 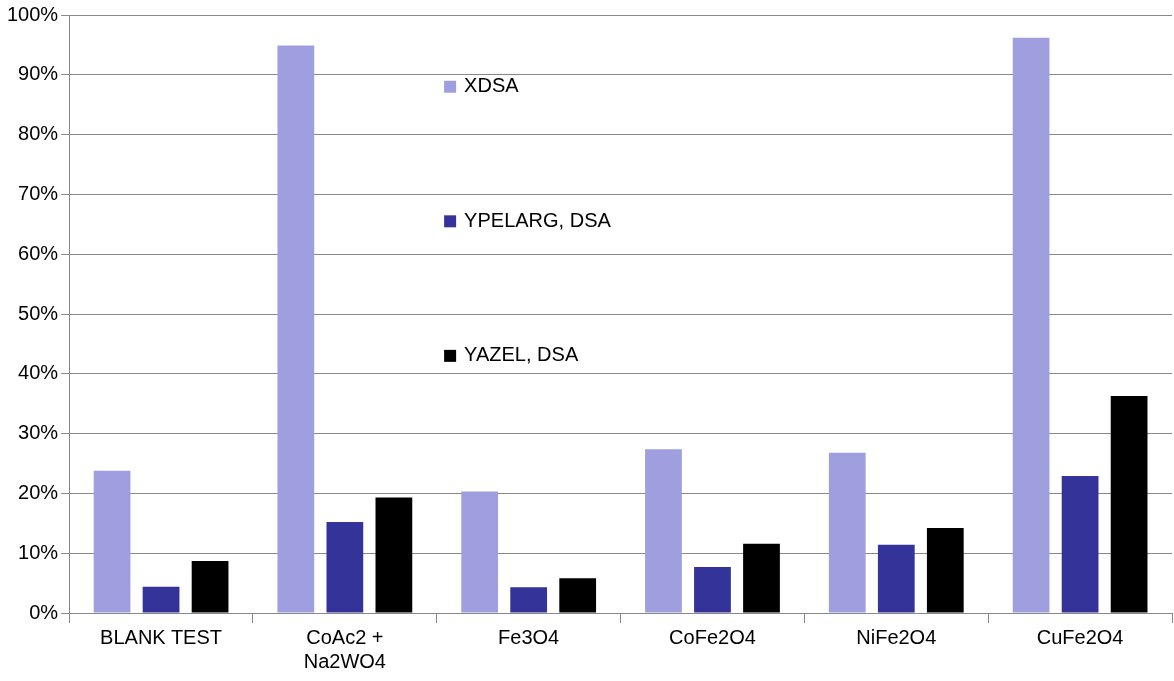 I want to click on y-tick-label: 30%, so click(x=38, y=432).